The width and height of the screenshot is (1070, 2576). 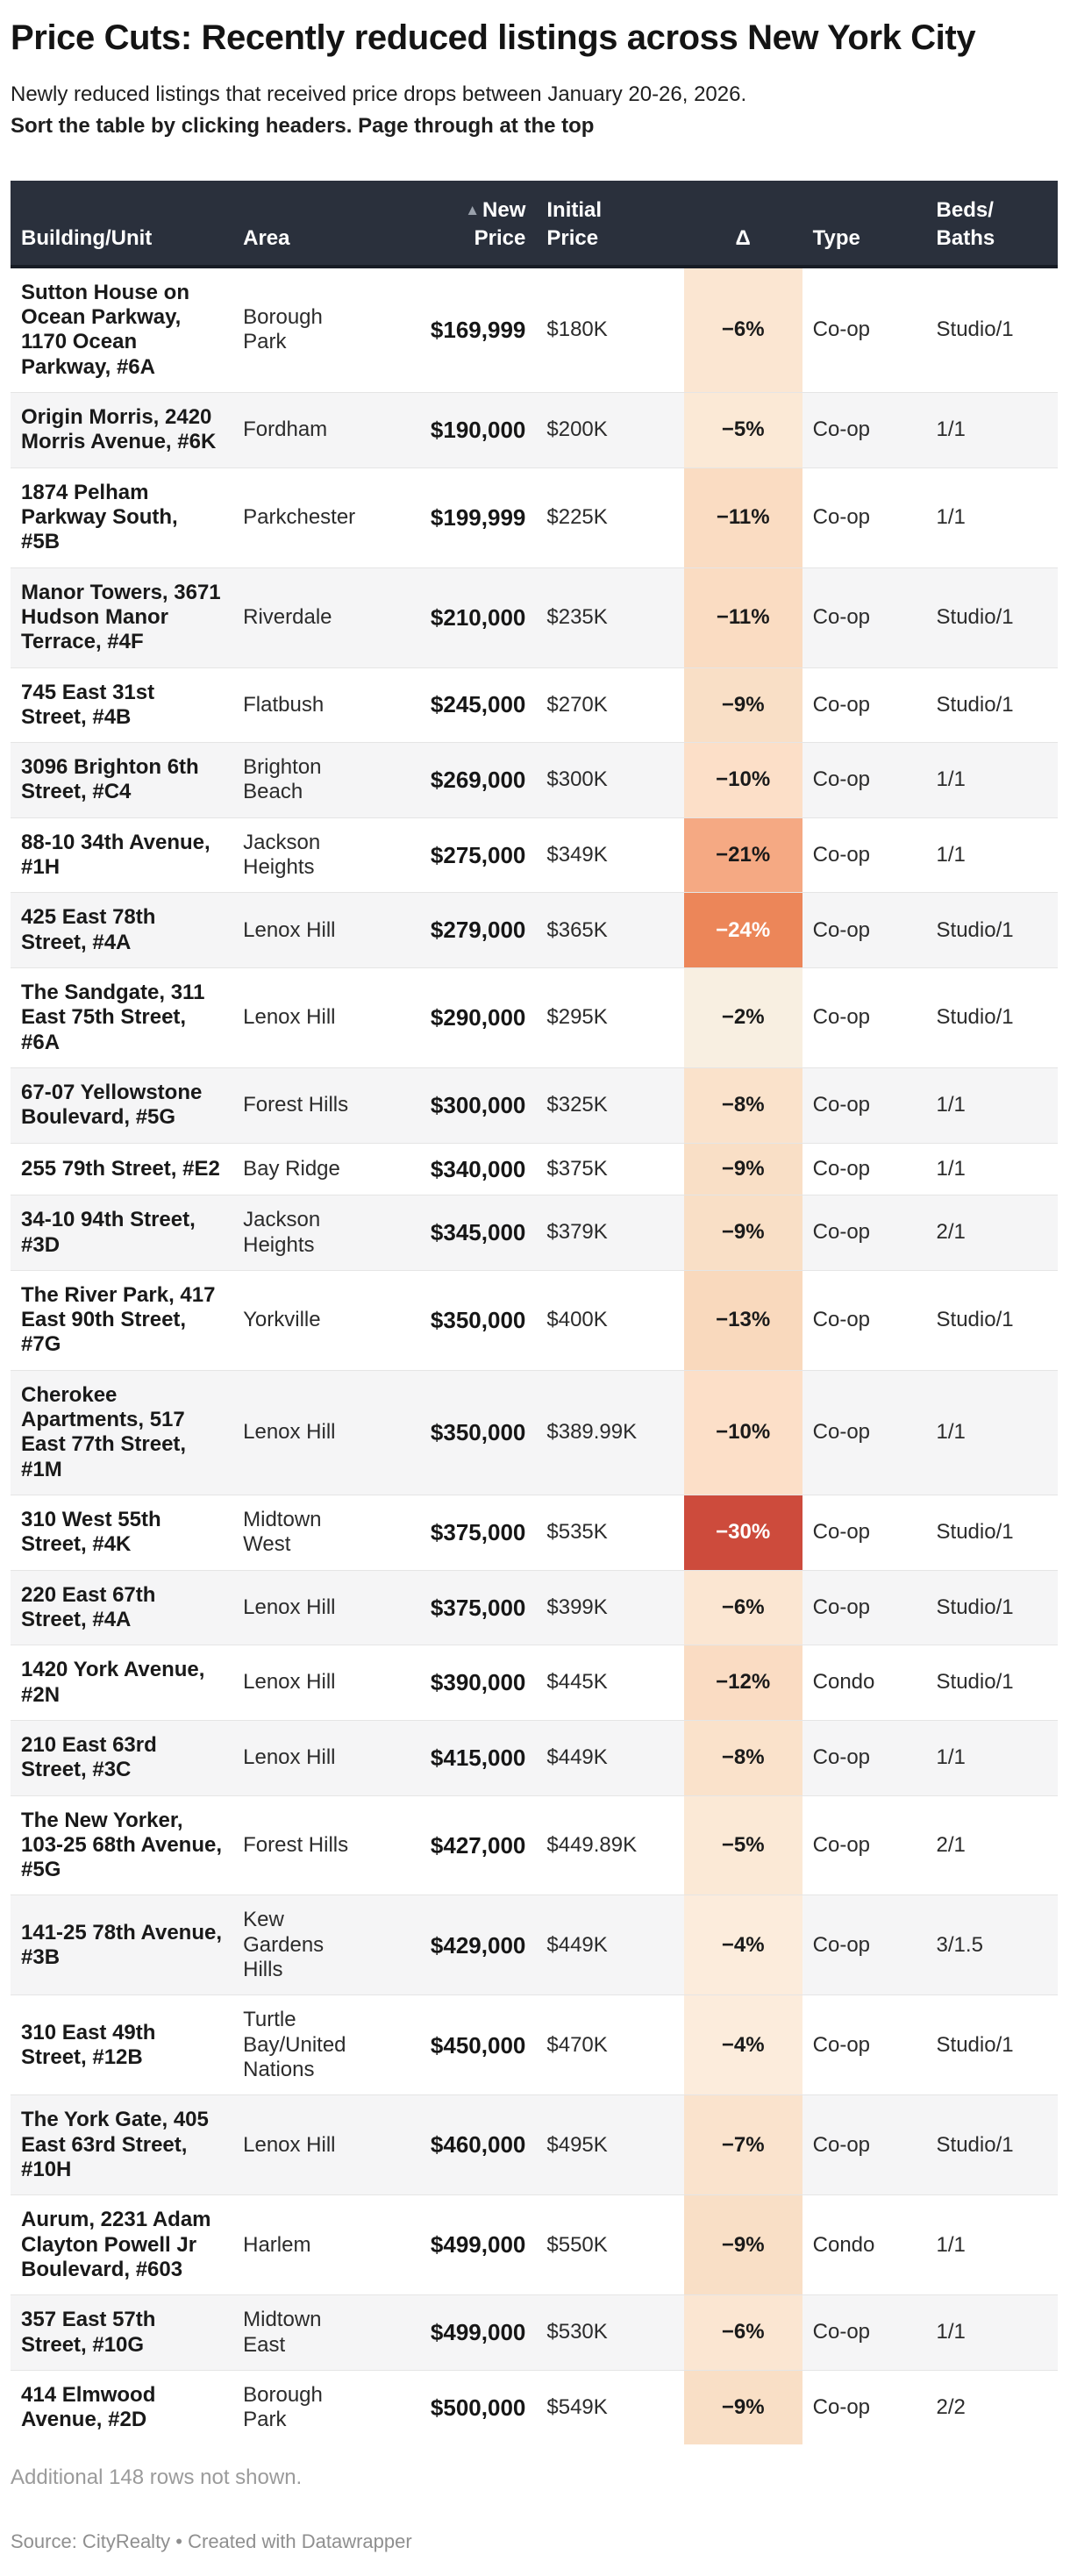 I want to click on cell-delta: −30%, so click(x=742, y=1533).